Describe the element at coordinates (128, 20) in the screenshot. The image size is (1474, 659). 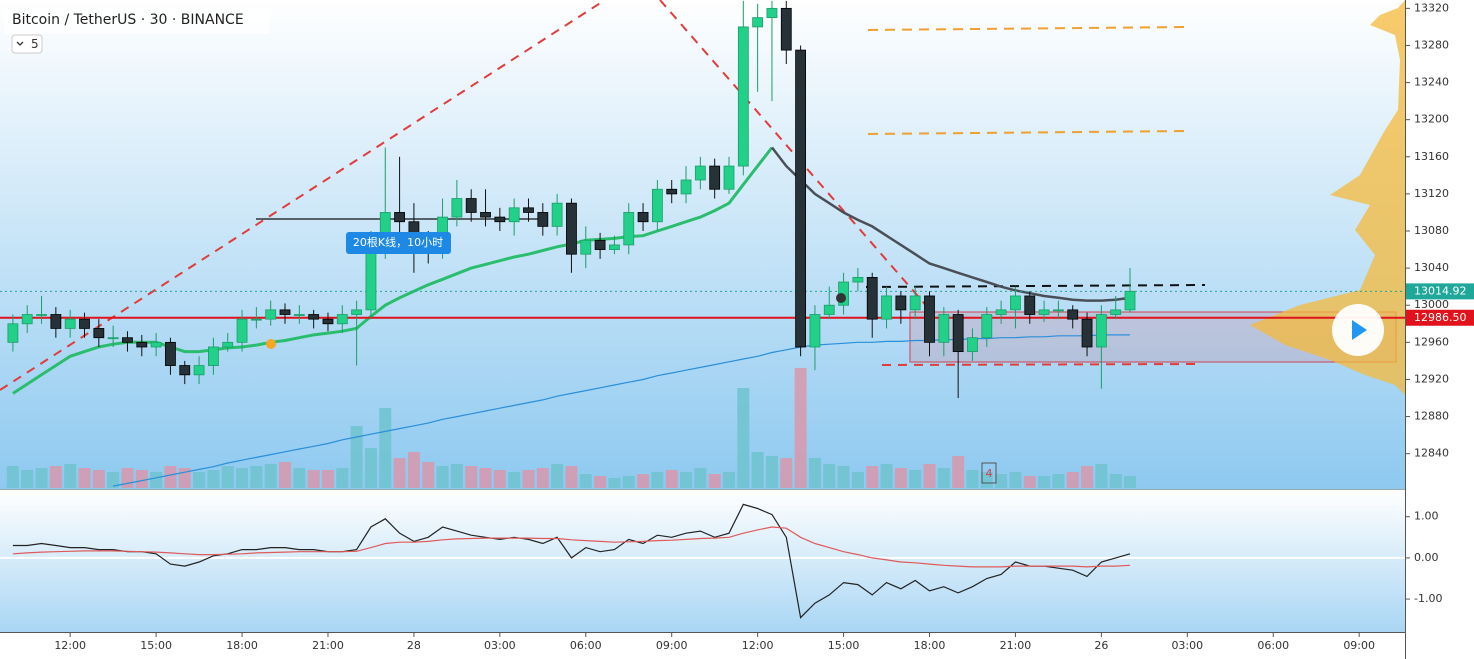
I see `chart-title: Bitcoin / TetherUS · 30 · BINANCE` at that location.